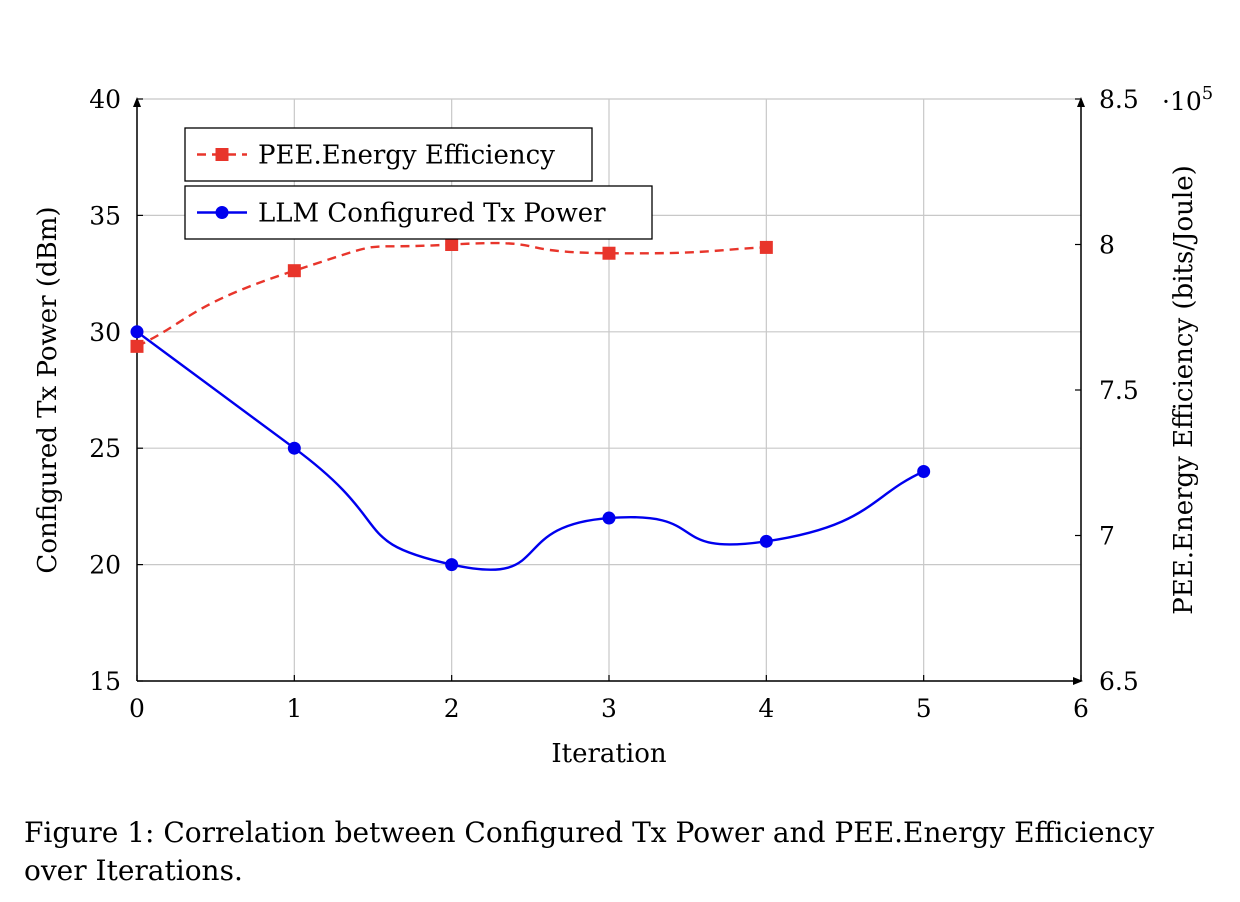 The height and width of the screenshot is (902, 1240). Describe the element at coordinates (1184, 389) in the screenshot. I see `y-axis-right-label: PEE.Energy Efficiency (bits/Joule)` at that location.